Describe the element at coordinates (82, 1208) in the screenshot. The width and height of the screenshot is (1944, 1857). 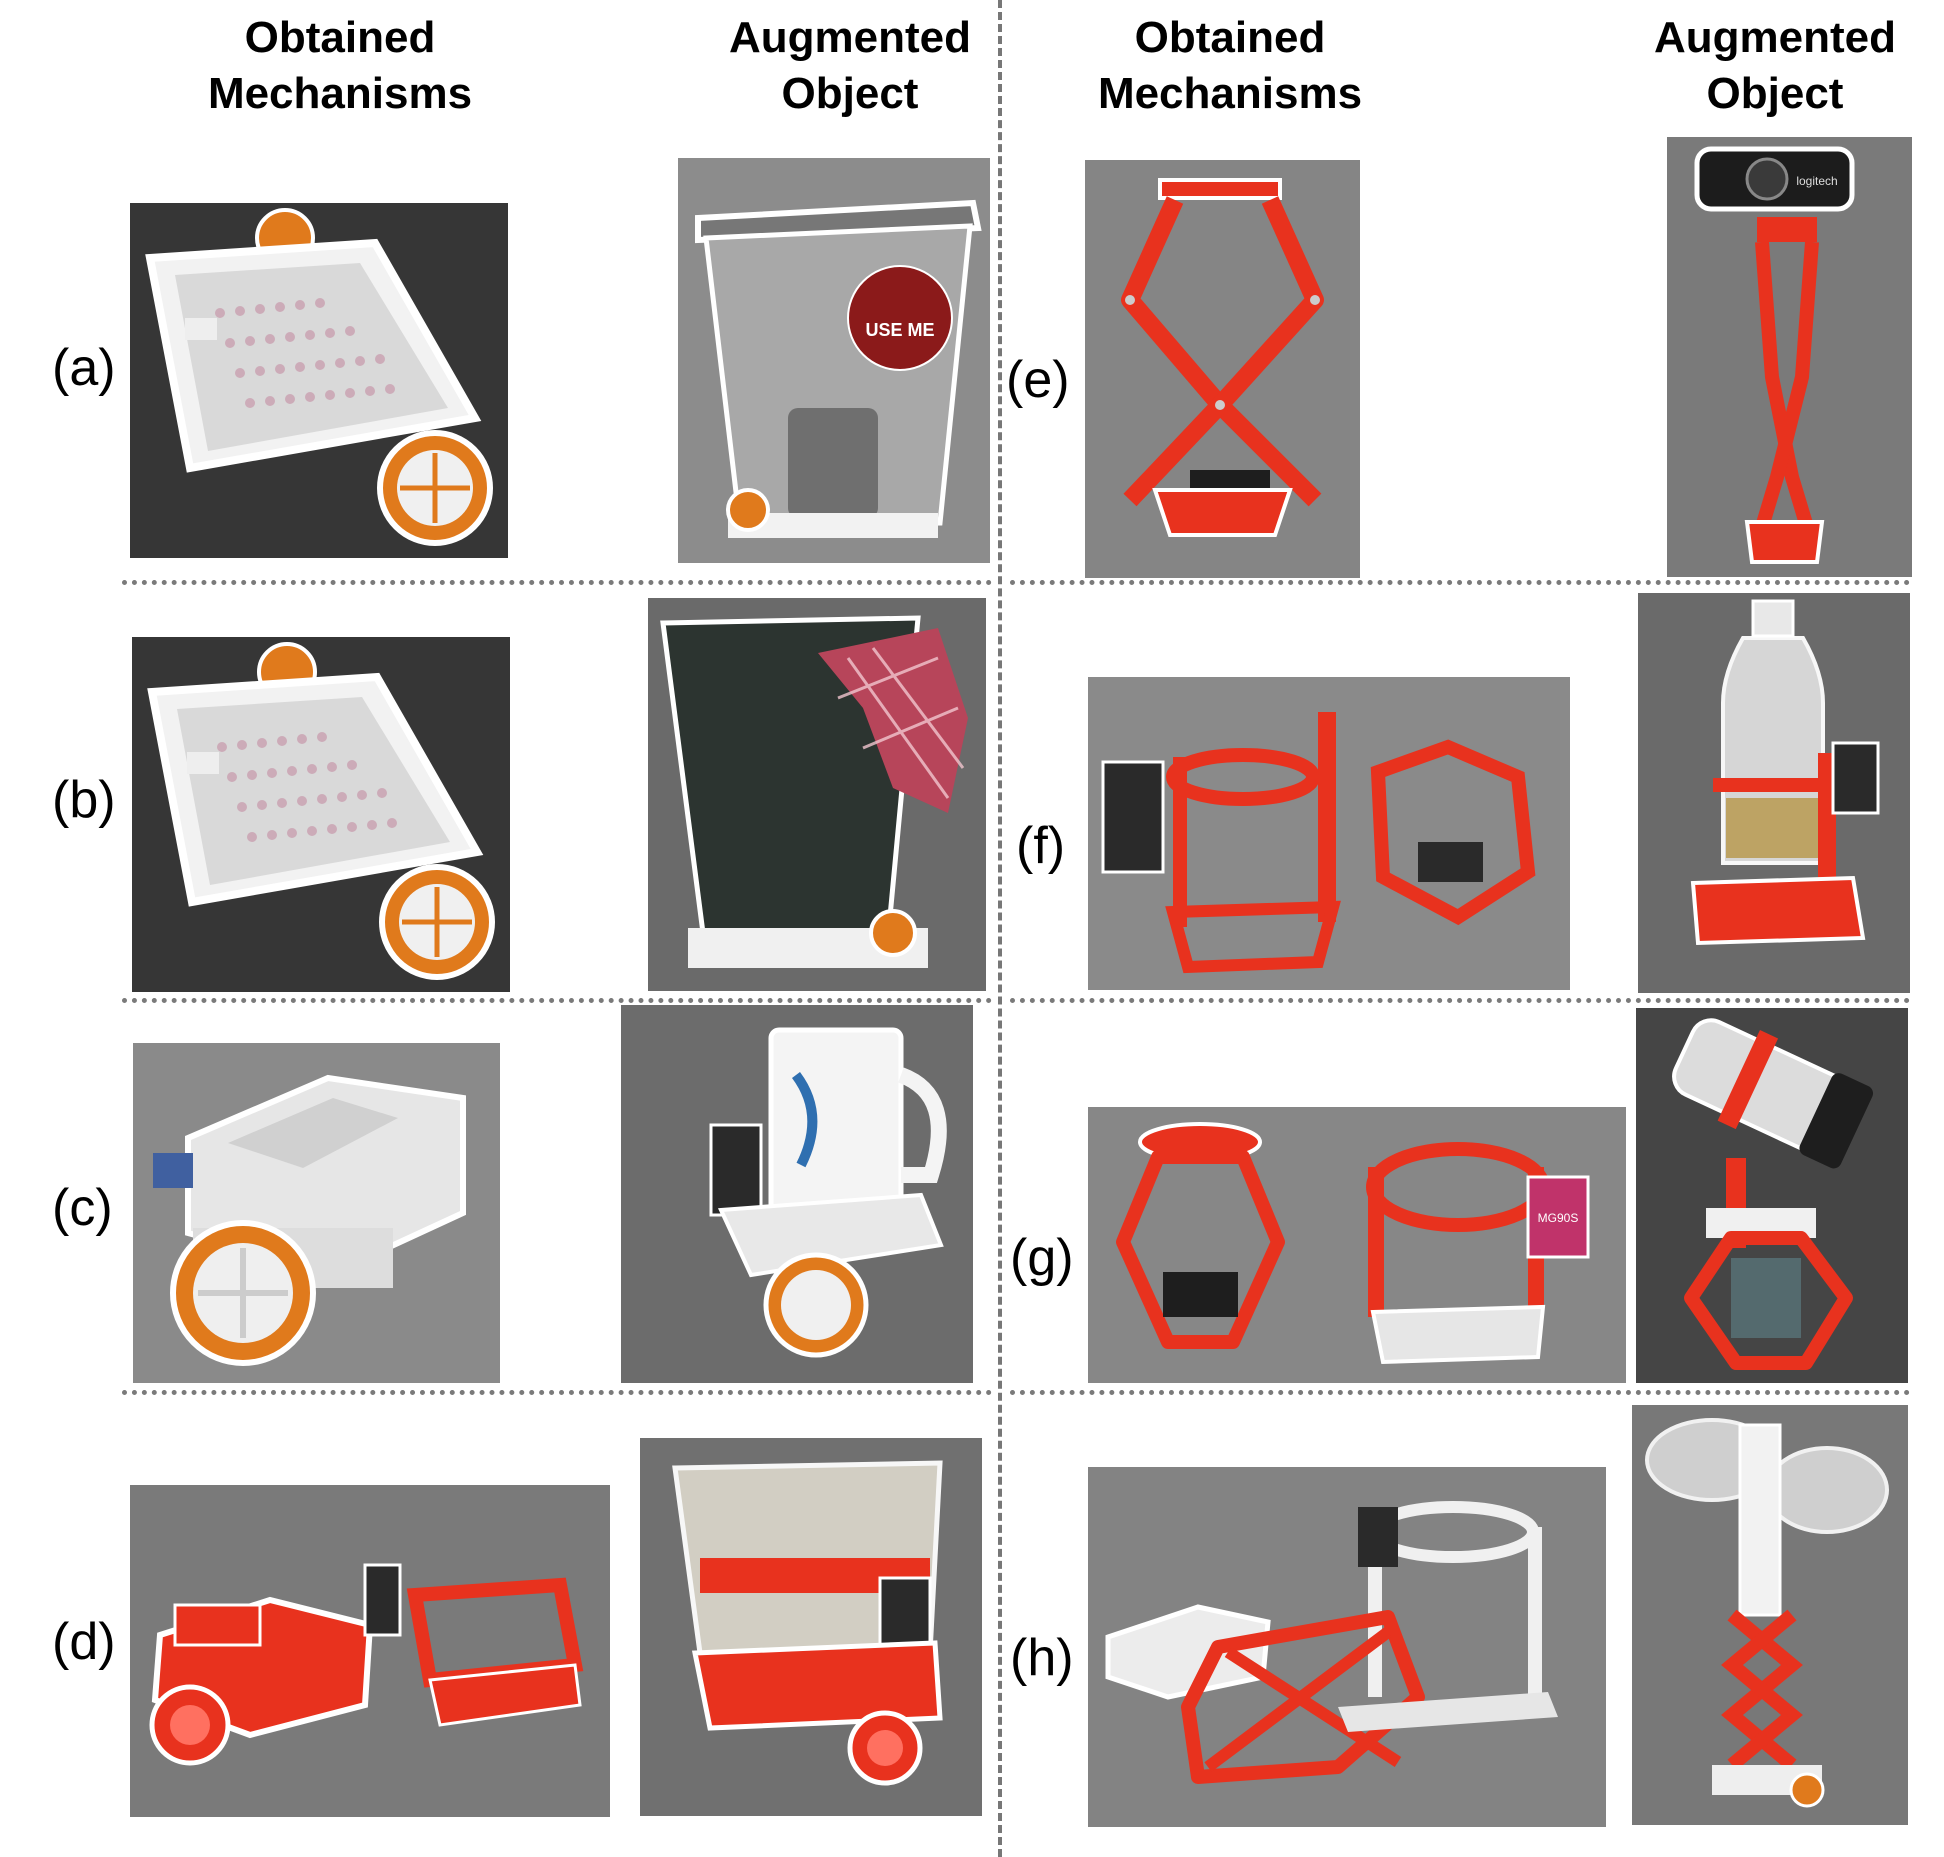
I see `label-c: (c)` at that location.